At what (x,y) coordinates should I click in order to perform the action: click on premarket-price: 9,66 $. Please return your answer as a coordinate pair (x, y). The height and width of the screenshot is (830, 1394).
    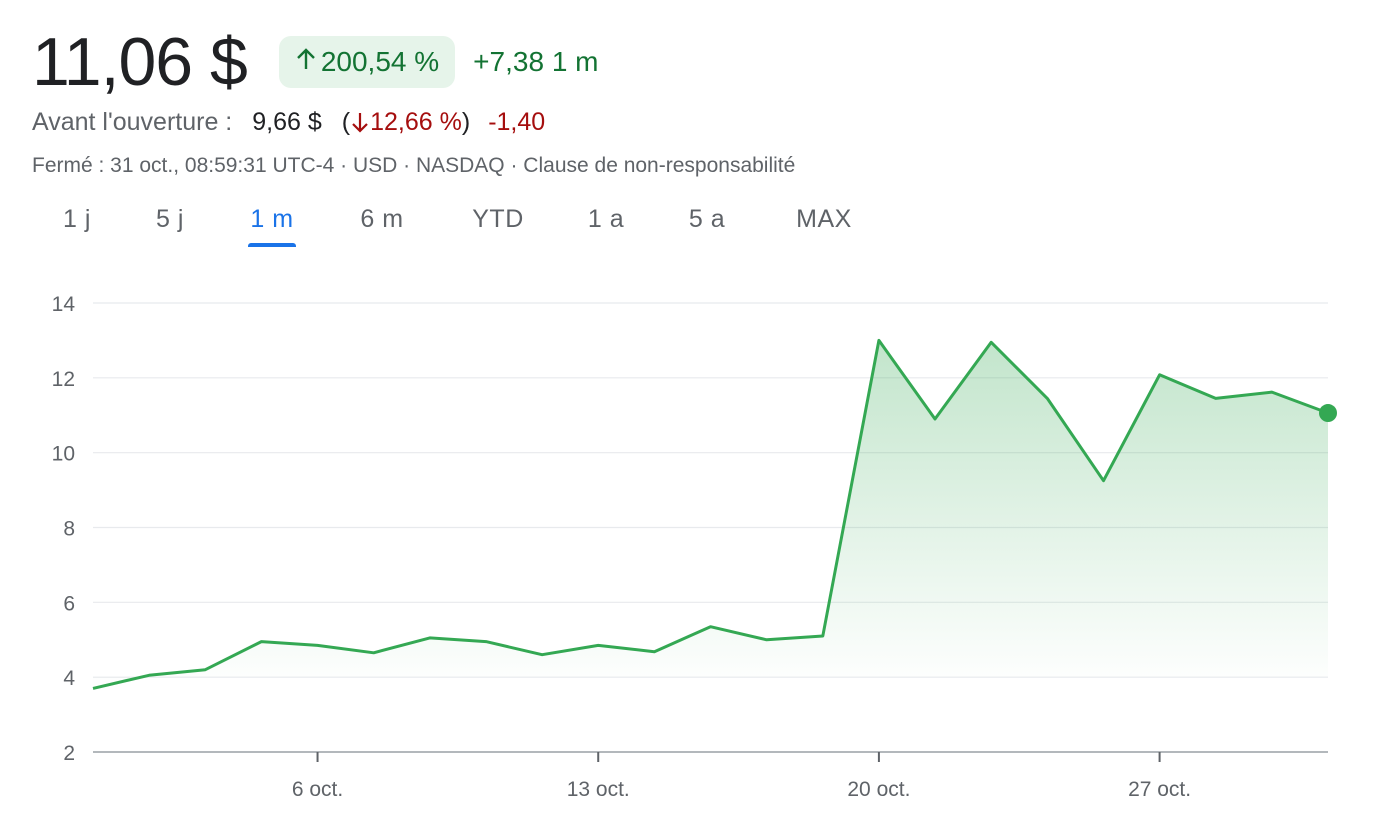
    Looking at the image, I should click on (287, 122).